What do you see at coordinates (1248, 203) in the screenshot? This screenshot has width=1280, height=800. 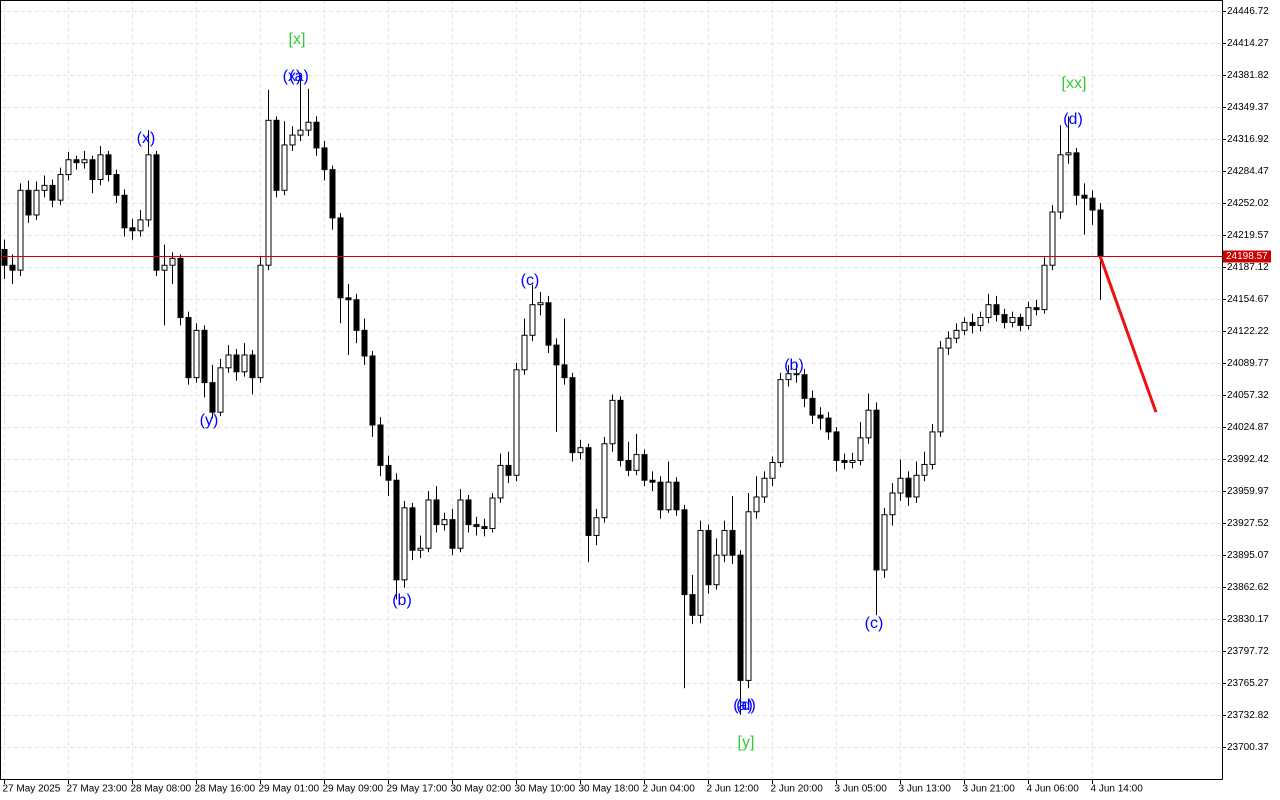 I see `y-tick-label: 24252.02` at bounding box center [1248, 203].